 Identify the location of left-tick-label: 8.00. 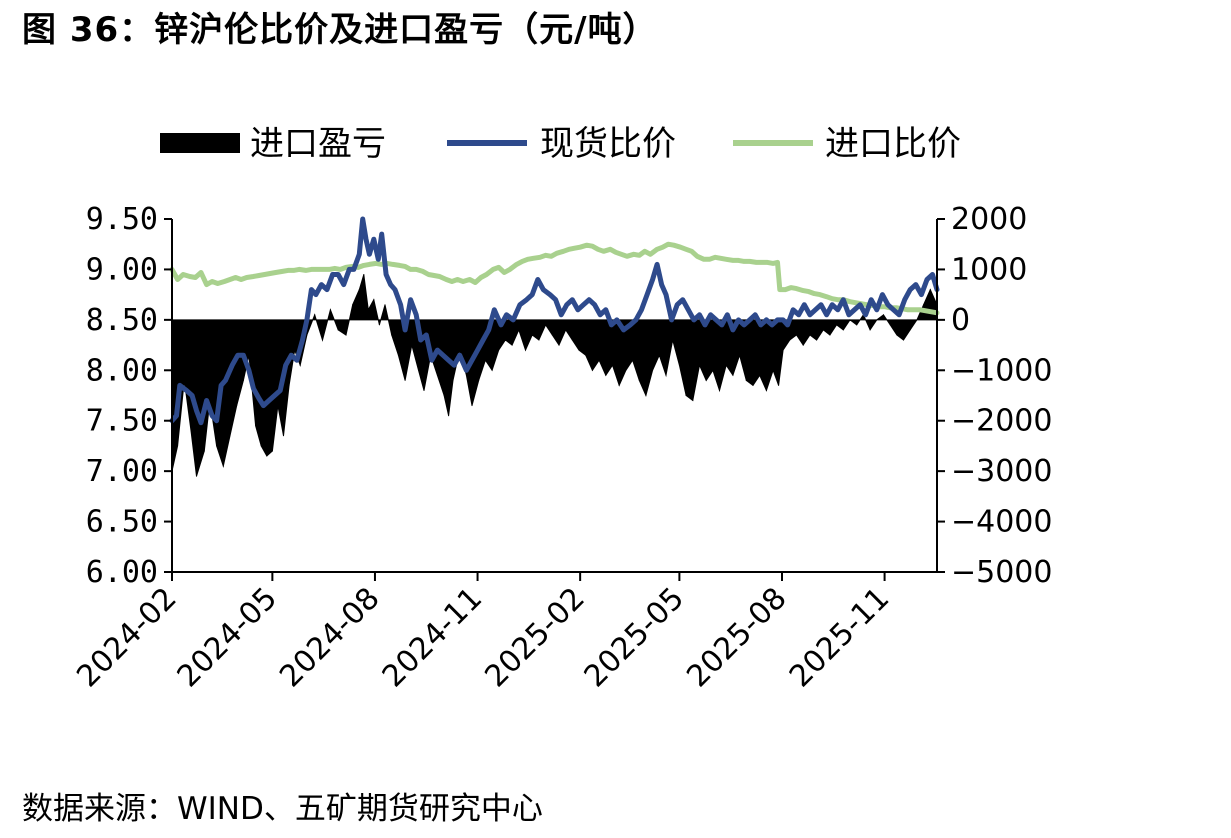
(122, 370).